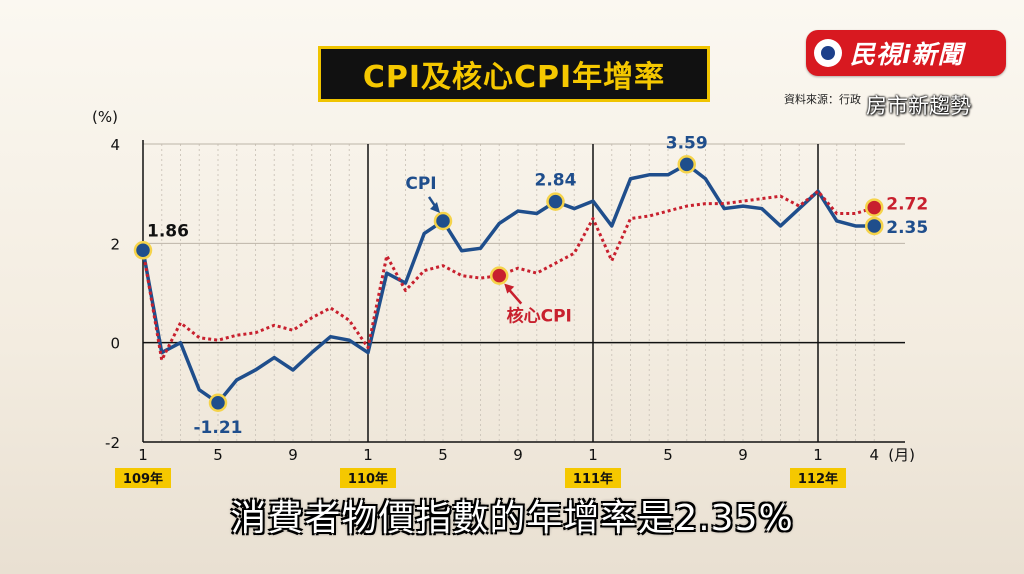 The image size is (1024, 574). What do you see at coordinates (420, 184) in the screenshot?
I see `series-label-cpi: CPI` at bounding box center [420, 184].